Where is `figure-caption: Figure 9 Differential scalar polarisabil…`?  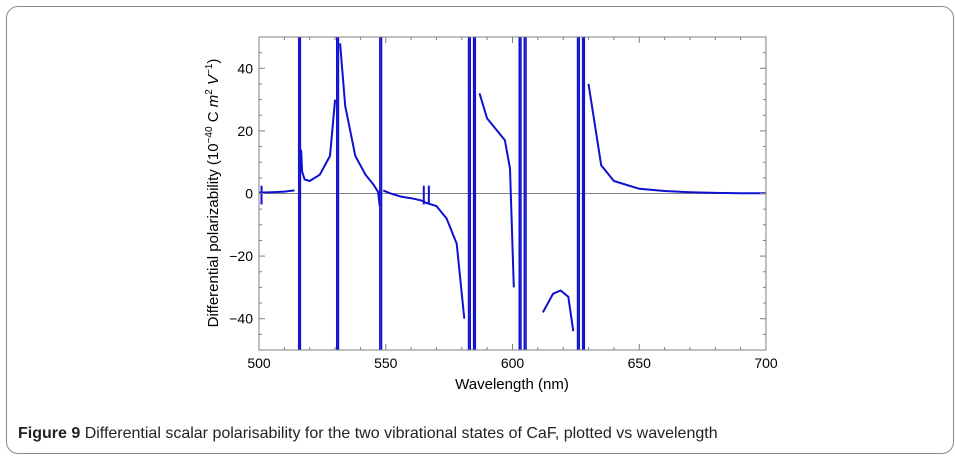
figure-caption: Figure 9 Differential scalar polarisabil… is located at coordinates (368, 434).